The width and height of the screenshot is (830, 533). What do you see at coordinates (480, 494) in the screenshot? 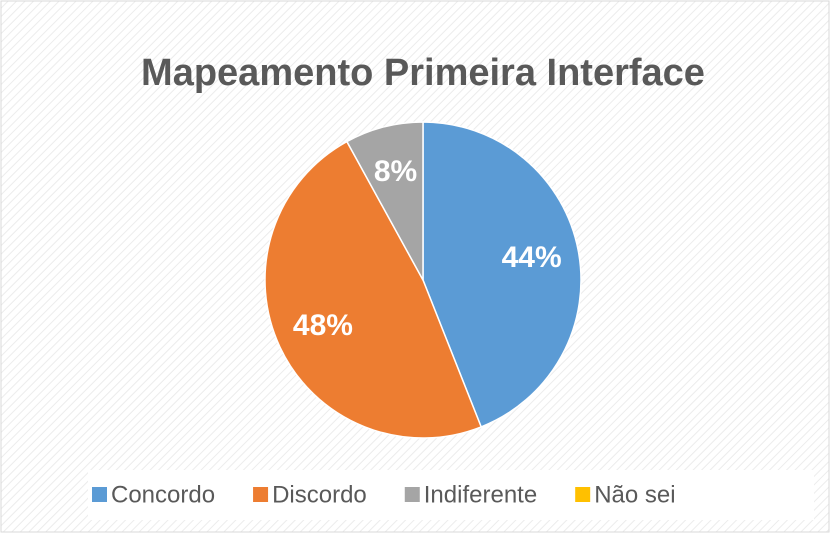
I see `legend-label: Indiferente` at bounding box center [480, 494].